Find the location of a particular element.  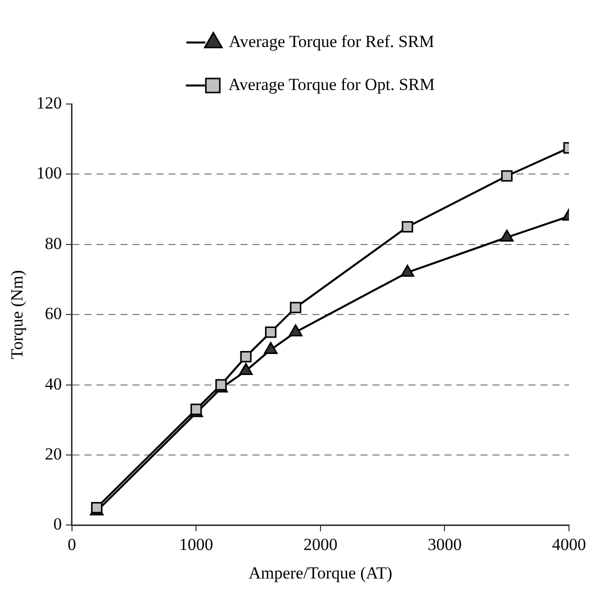

x-axis-title: Ampere/Torque (AT) is located at coordinates (320, 572).